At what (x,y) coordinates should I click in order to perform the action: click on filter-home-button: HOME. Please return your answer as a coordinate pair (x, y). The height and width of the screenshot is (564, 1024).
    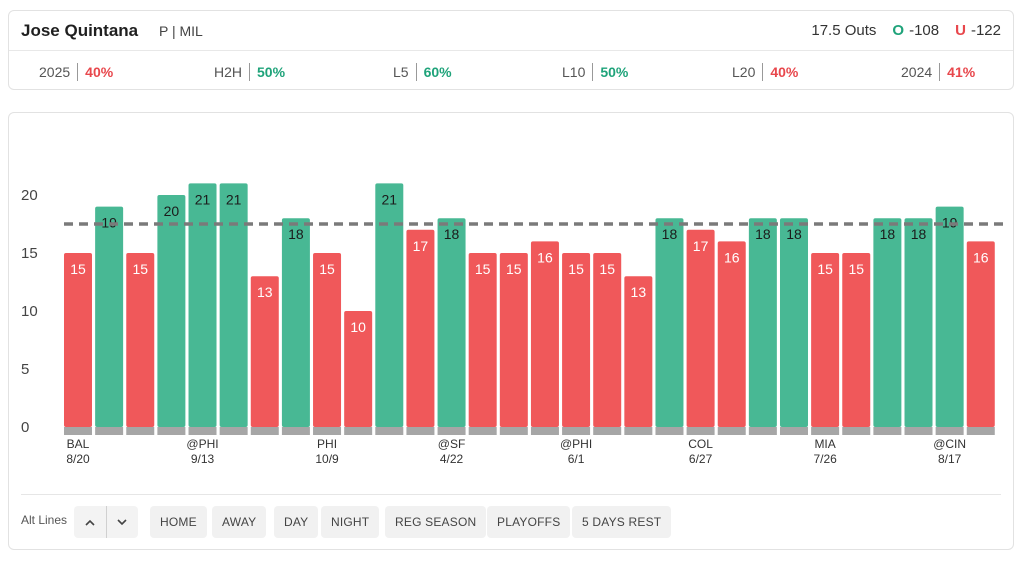
    Looking at the image, I should click on (178, 522).